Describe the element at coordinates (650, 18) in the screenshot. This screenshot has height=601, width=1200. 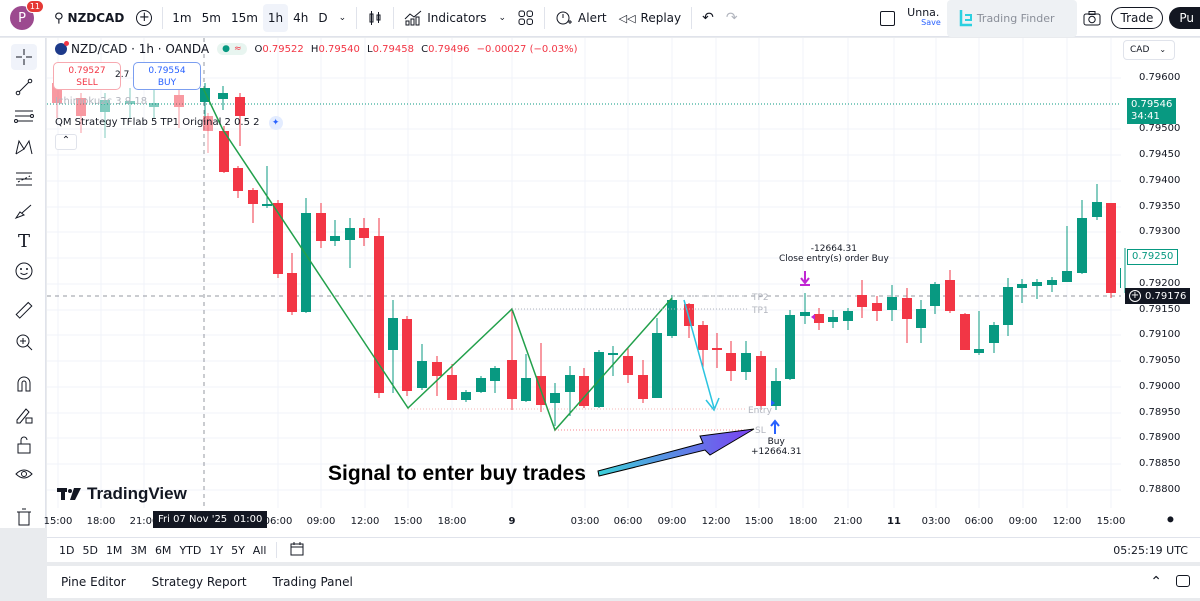
I see `replay-button: ◁◁ Replay` at that location.